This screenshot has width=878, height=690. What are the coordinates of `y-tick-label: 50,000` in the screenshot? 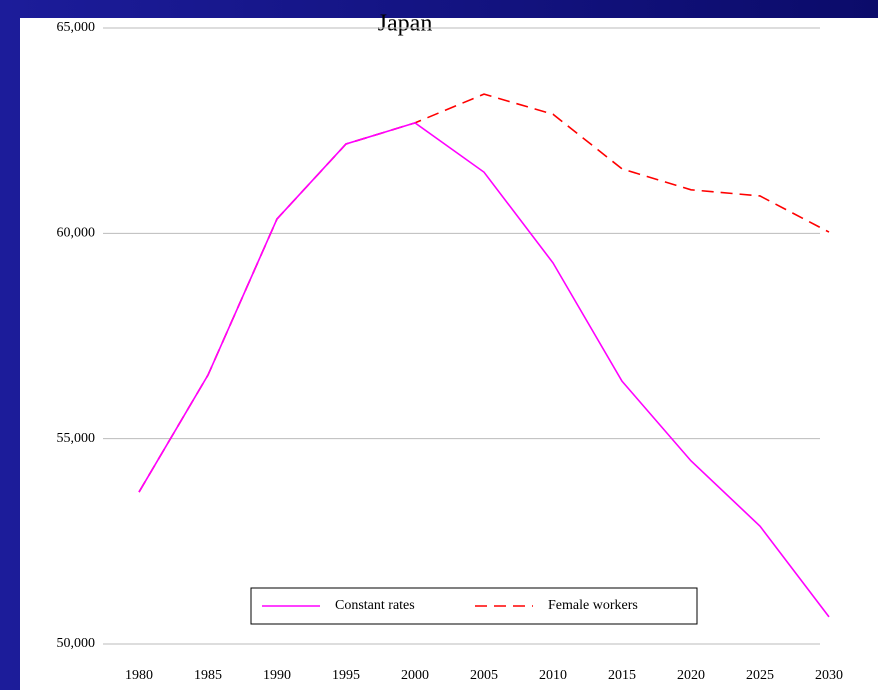 It's located at (76, 643).